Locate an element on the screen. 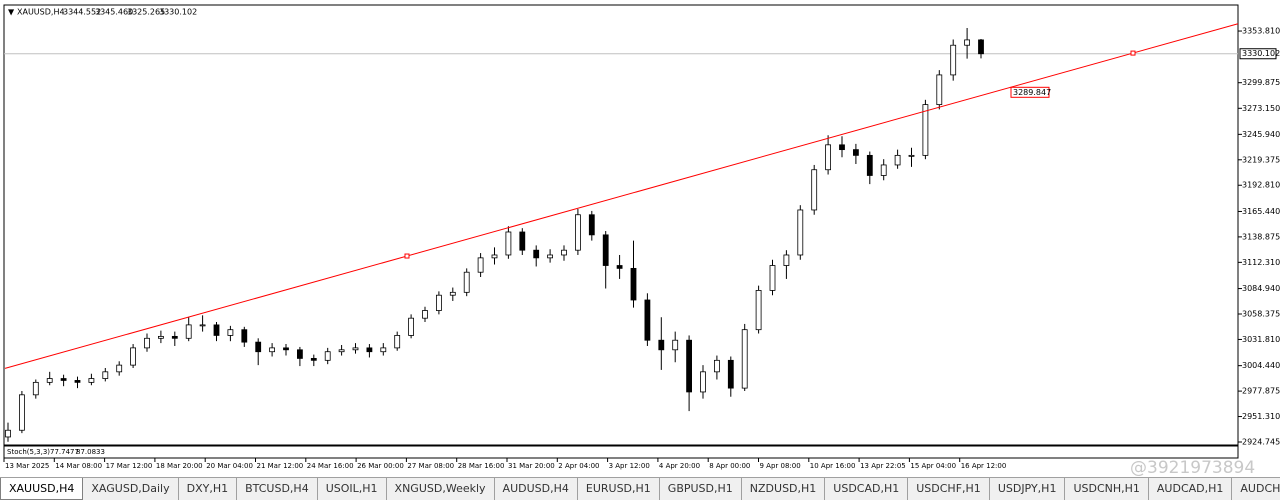 This screenshot has width=1280, height=500. price-box is located at coordinates (1258, 54).